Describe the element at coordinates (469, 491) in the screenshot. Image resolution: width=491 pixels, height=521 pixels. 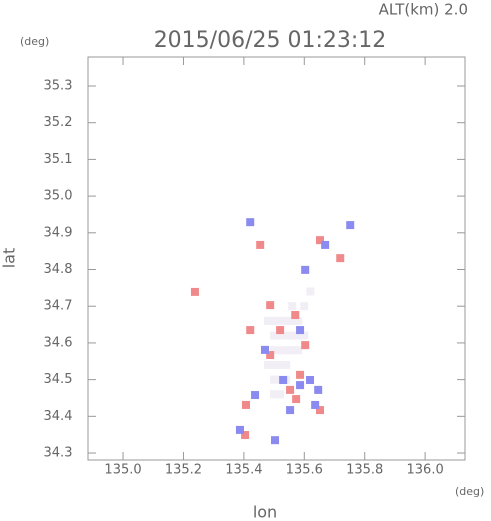
I see `x-unit: (deg)` at that location.